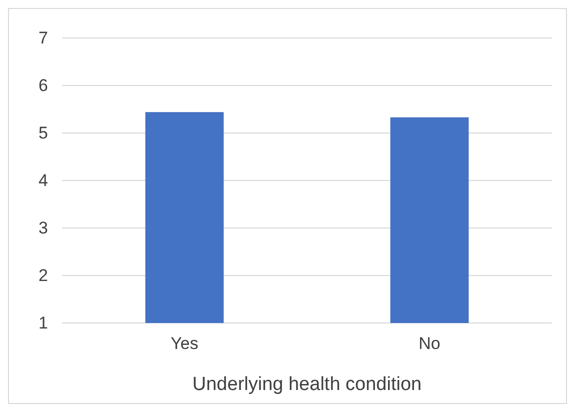  I want to click on y-tick-label: 3, so click(43, 228).